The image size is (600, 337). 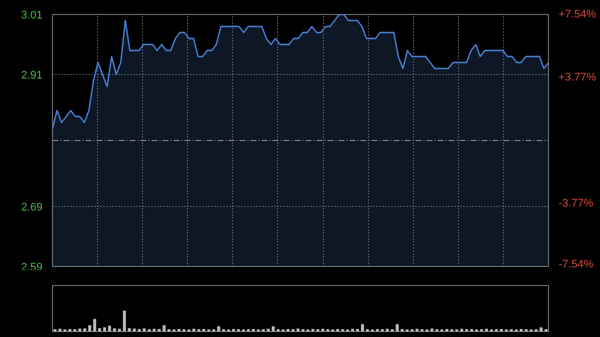 I want to click on y-tick-label: 2.91, so click(x=32, y=76).